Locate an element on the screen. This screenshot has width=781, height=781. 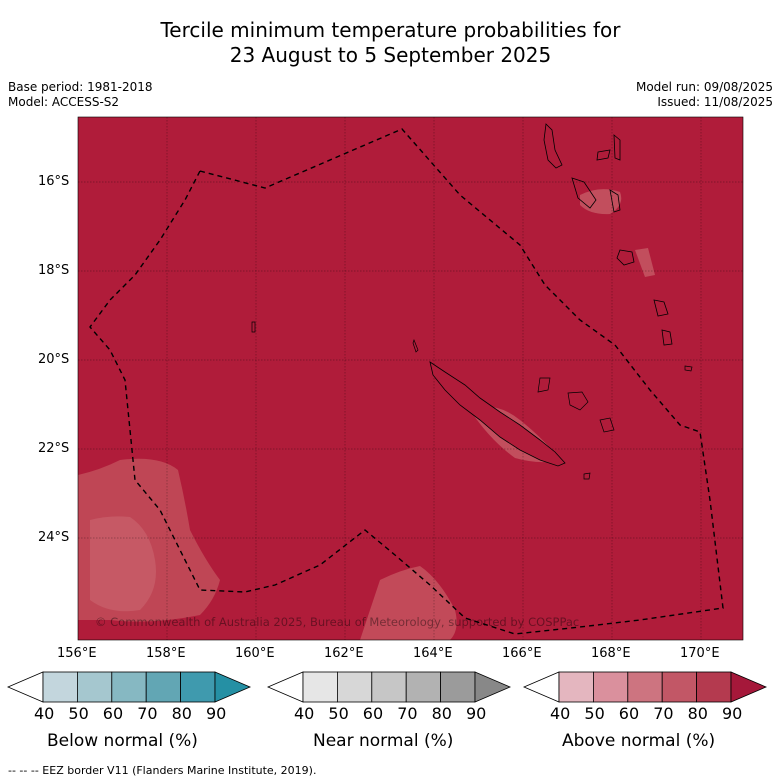
lon-label-156e: 156°E is located at coordinates (77, 653).